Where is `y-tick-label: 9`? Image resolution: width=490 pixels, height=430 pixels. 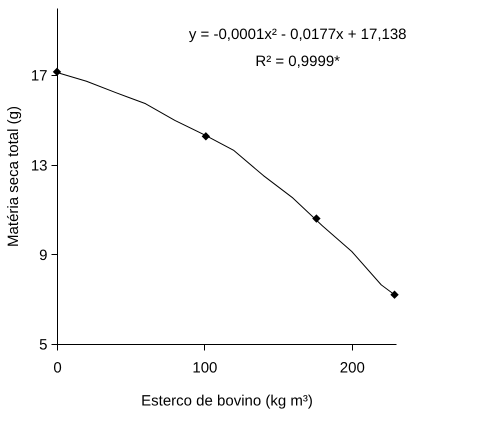 y-tick-label: 9 is located at coordinates (43, 255).